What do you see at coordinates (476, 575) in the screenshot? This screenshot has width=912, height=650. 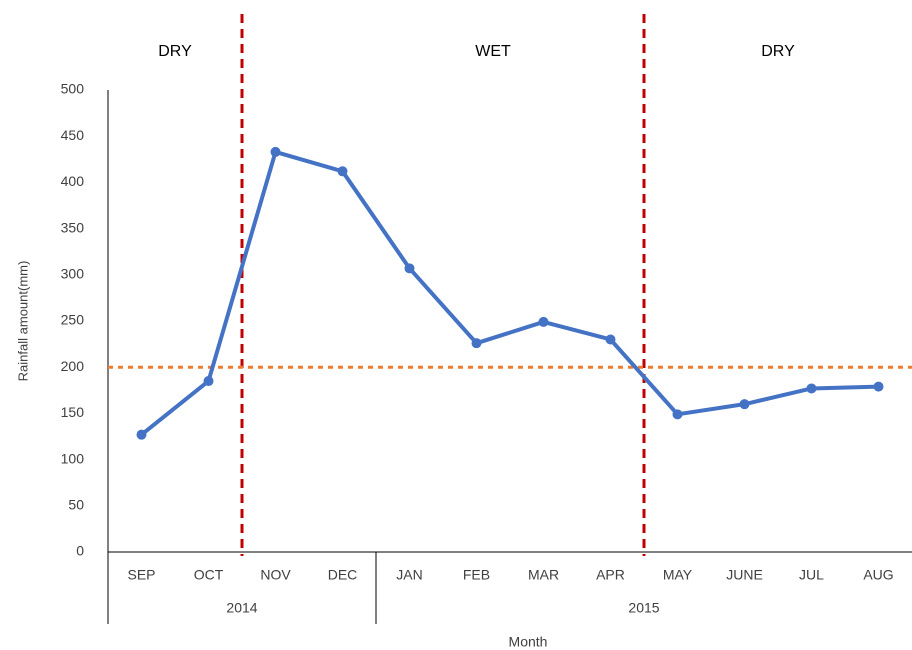 I see `x-tick-label: FEB` at bounding box center [476, 575].